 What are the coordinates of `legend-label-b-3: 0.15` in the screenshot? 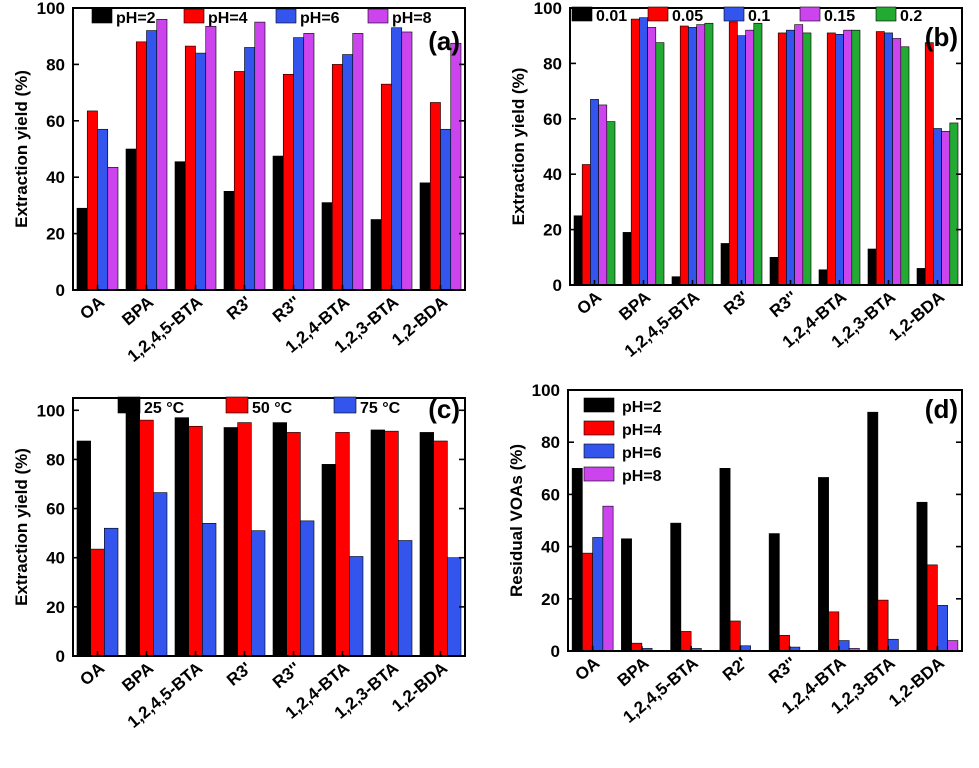 It's located at (839, 16).